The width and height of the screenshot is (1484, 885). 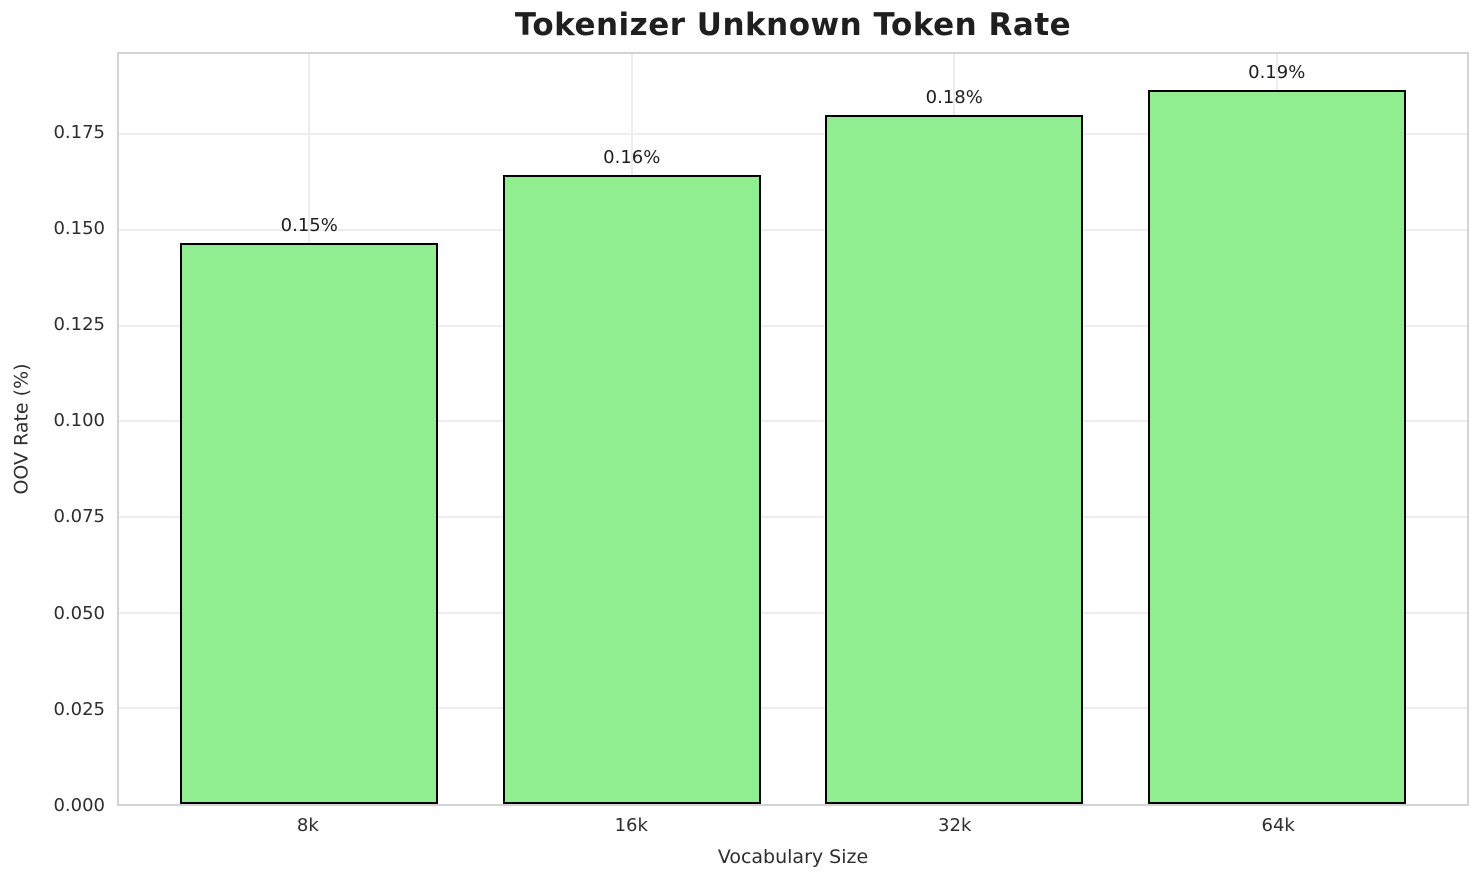 I want to click on y-tick-label: 0.100, so click(x=79, y=421).